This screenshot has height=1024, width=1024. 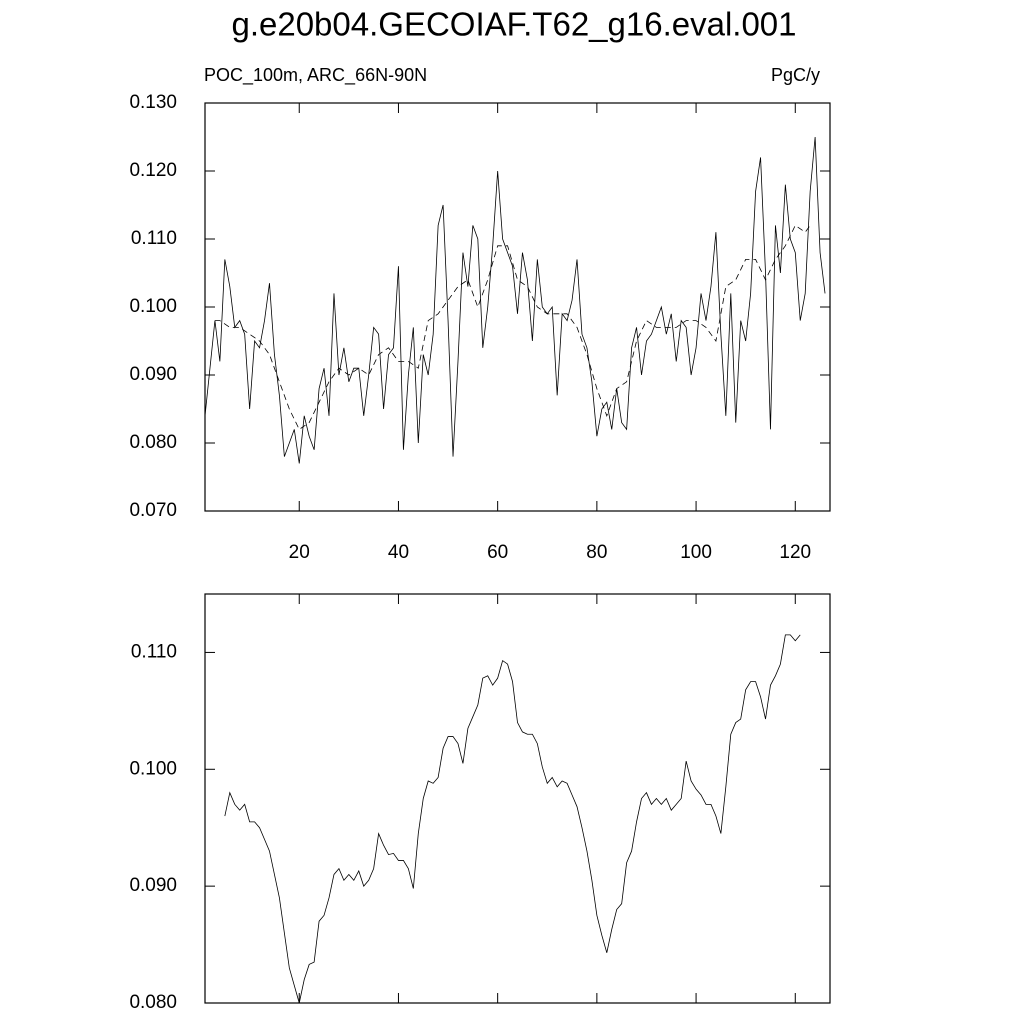 What do you see at coordinates (153, 510) in the screenshot?
I see `y-tick-label: 0.070` at bounding box center [153, 510].